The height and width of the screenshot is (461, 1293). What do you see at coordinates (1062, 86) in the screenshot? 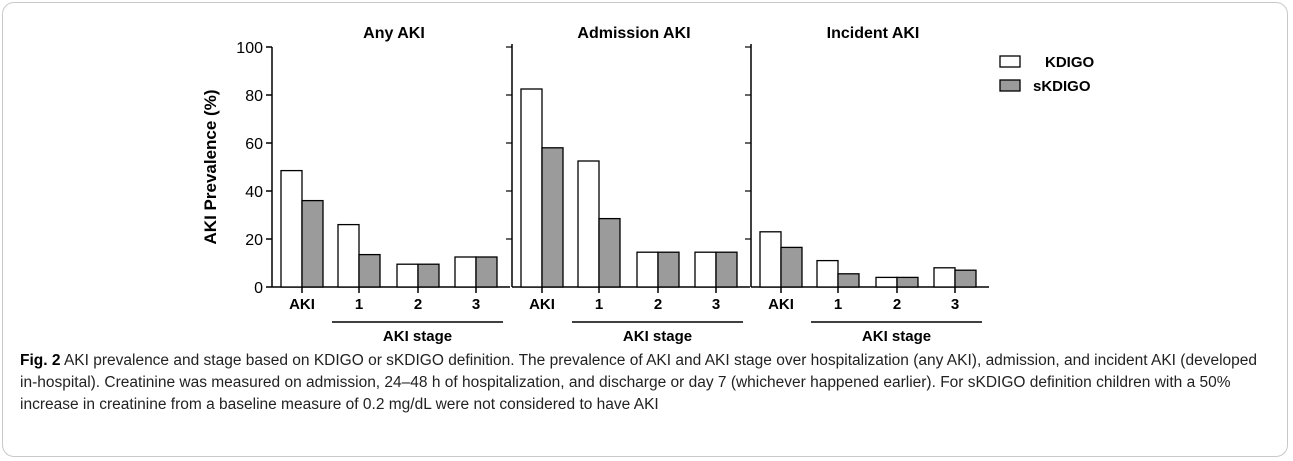
I see `legend-label-skdigo: sKDIGO` at bounding box center [1062, 86].